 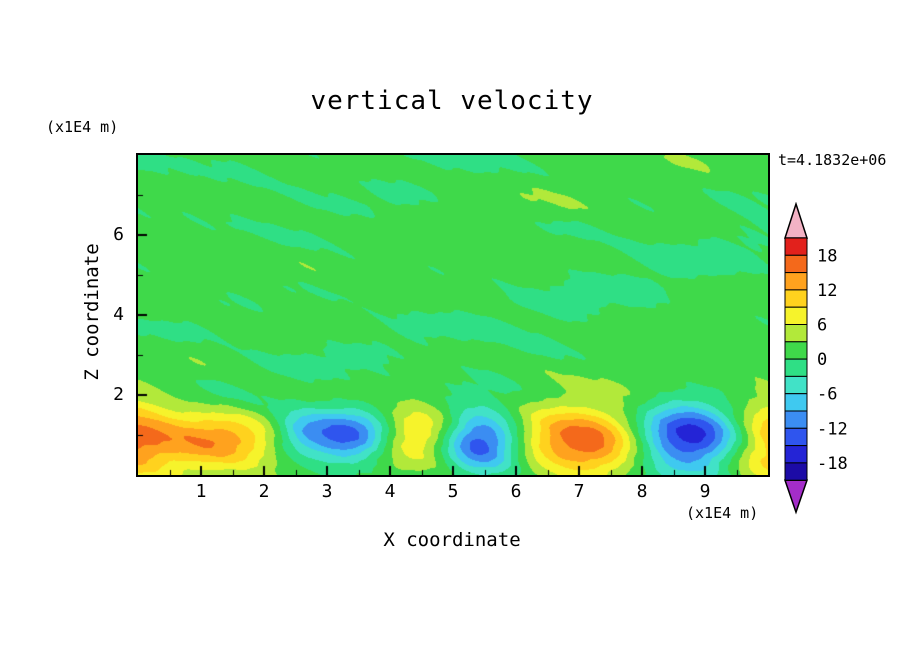 What do you see at coordinates (832, 464) in the screenshot?
I see `colorbar-tick-label: -18` at bounding box center [832, 464].